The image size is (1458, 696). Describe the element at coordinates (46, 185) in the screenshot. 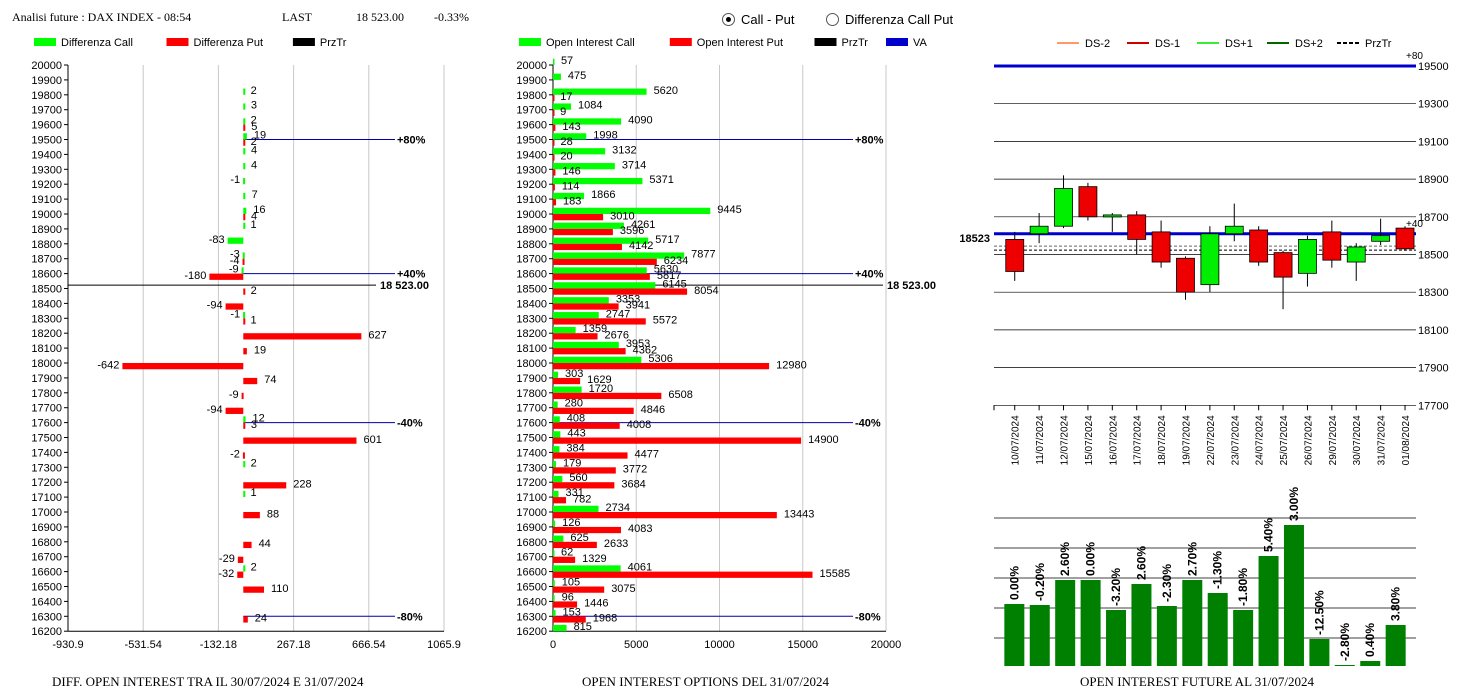

I see `y-tick-label: 19200` at that location.